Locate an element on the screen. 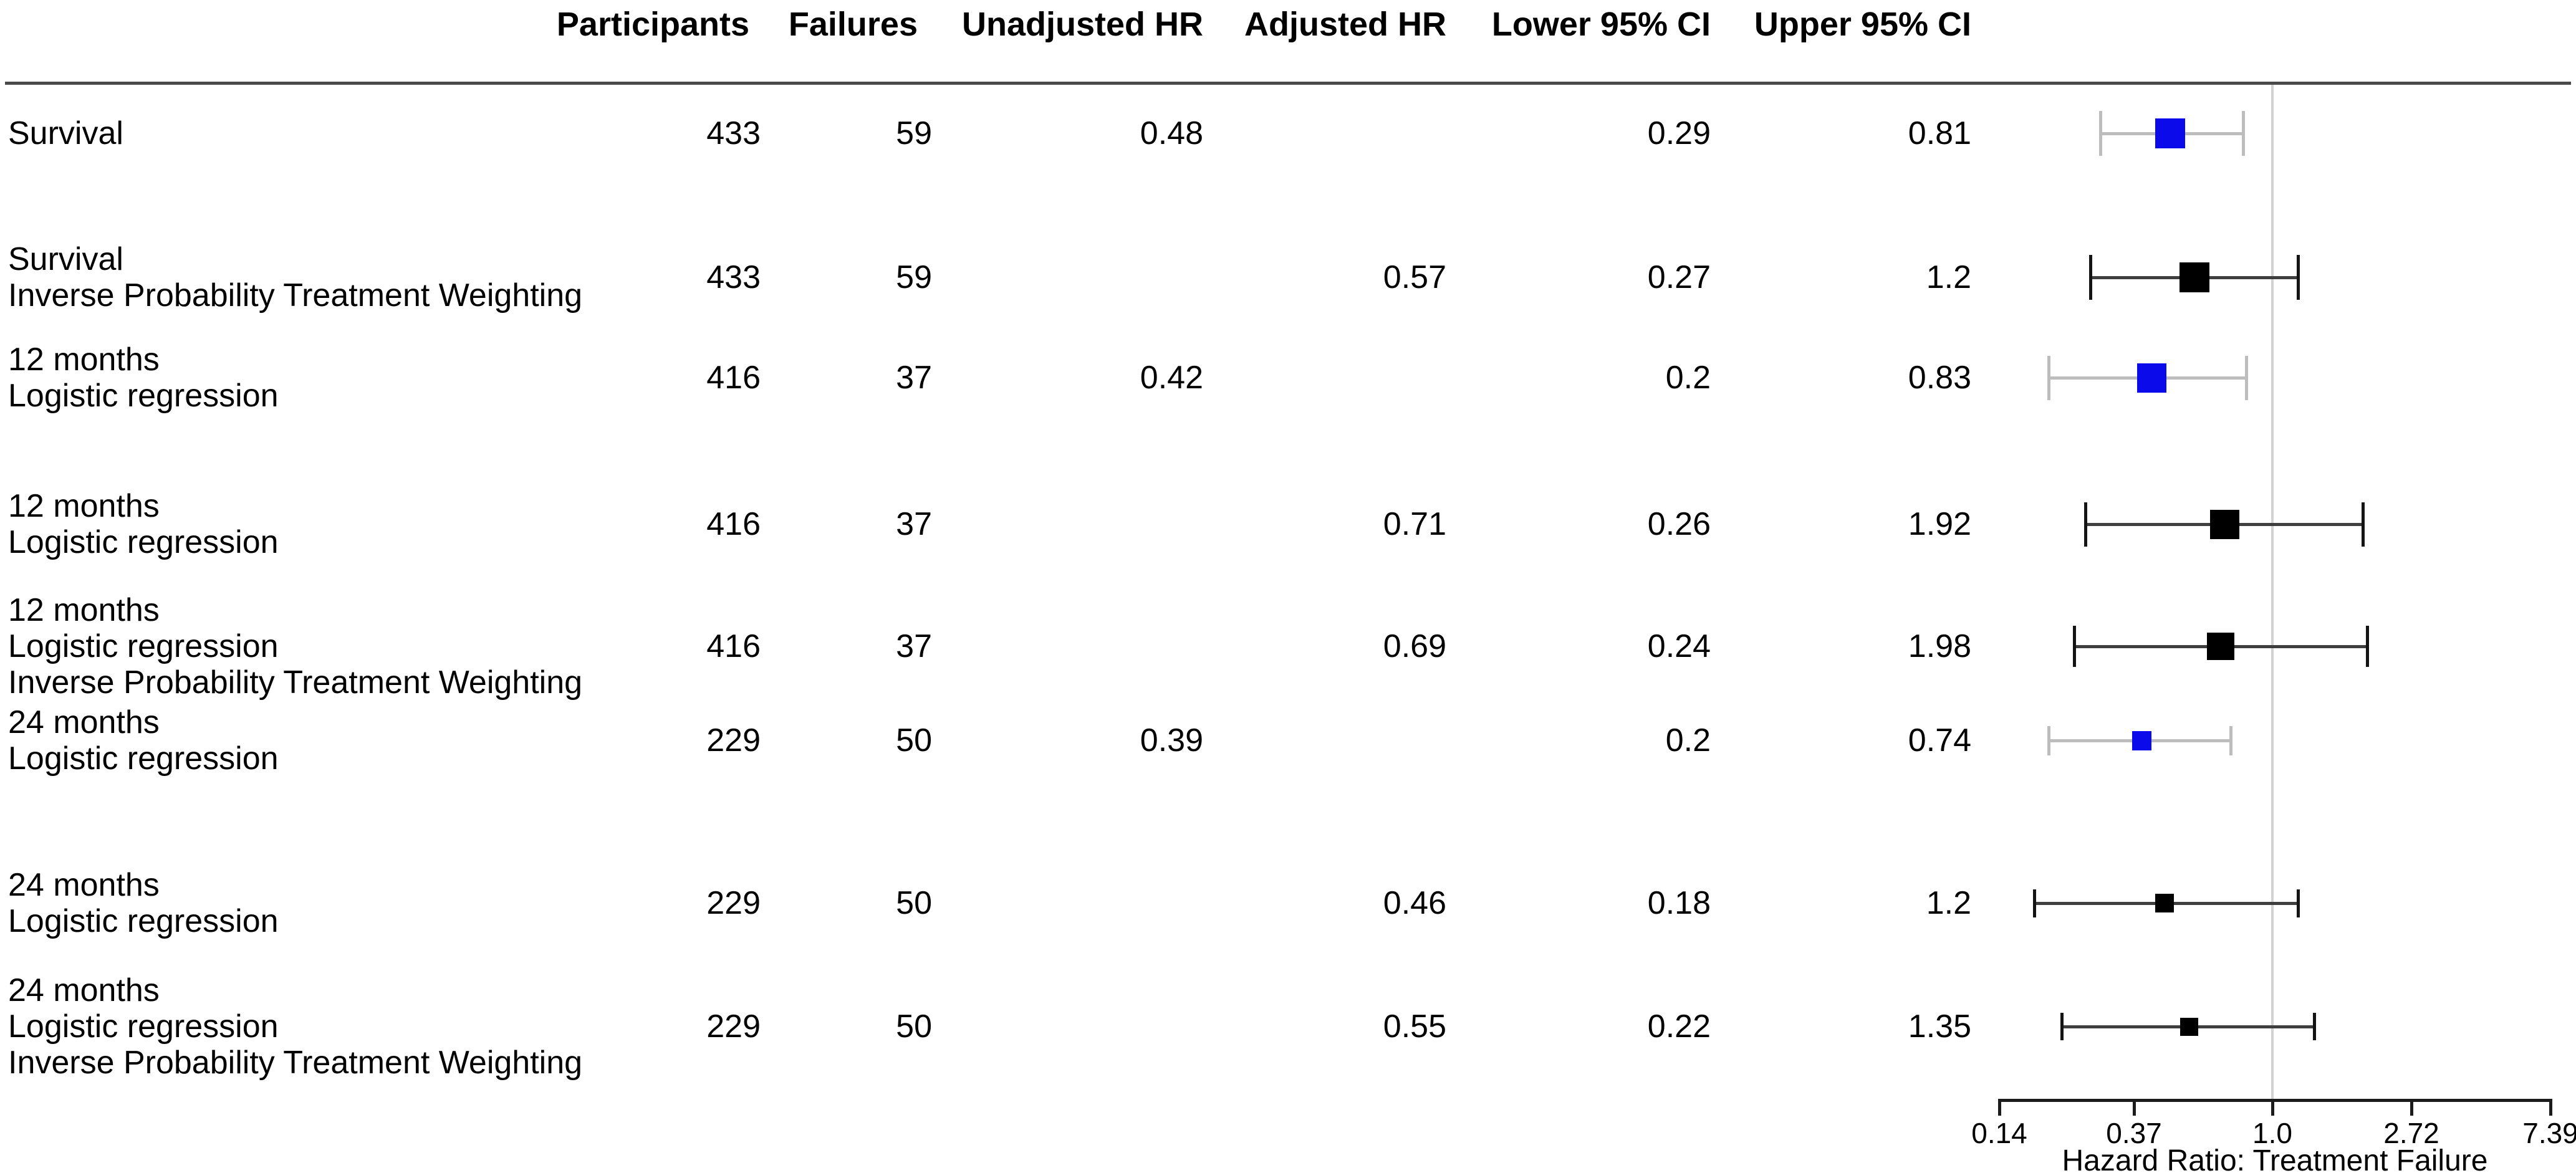 The image size is (2576, 1173). cell-lower-ci: 0.27 is located at coordinates (1679, 277).